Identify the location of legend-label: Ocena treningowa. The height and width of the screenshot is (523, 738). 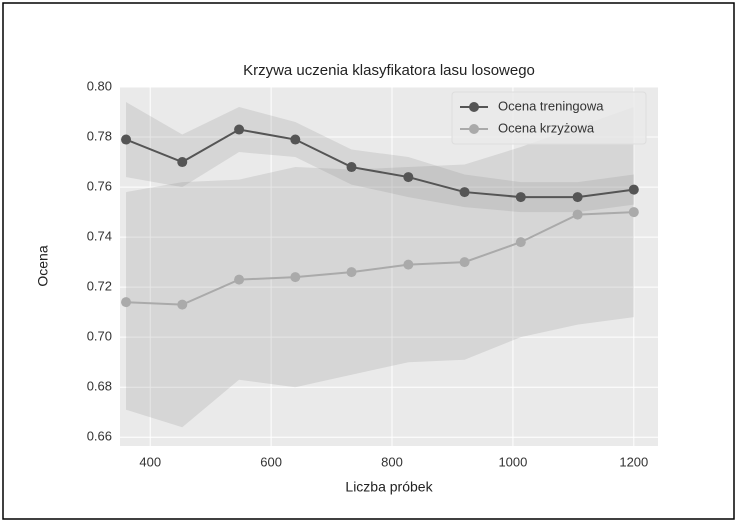
(551, 105).